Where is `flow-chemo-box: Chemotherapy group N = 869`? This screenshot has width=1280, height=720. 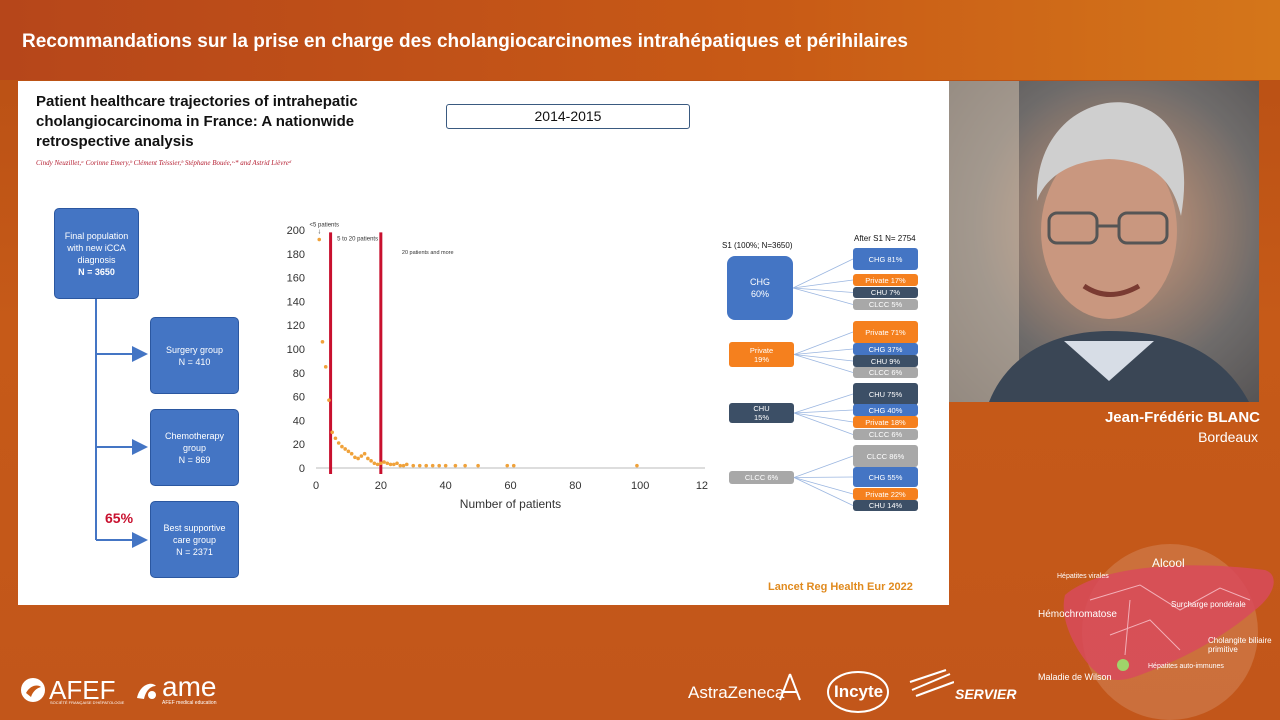 flow-chemo-box: Chemotherapy group N = 869 is located at coordinates (194, 447).